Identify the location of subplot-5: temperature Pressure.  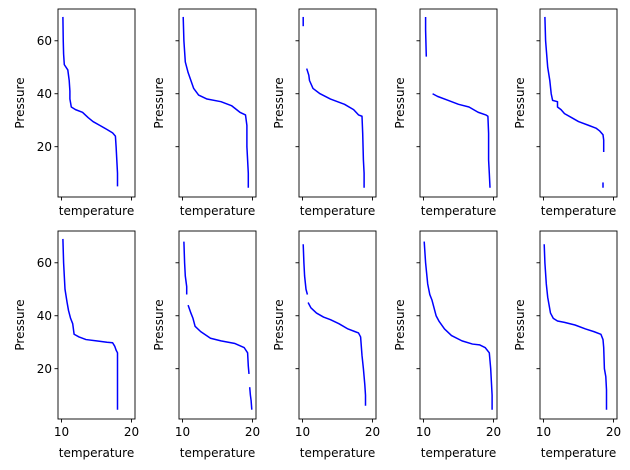
(565, 113).